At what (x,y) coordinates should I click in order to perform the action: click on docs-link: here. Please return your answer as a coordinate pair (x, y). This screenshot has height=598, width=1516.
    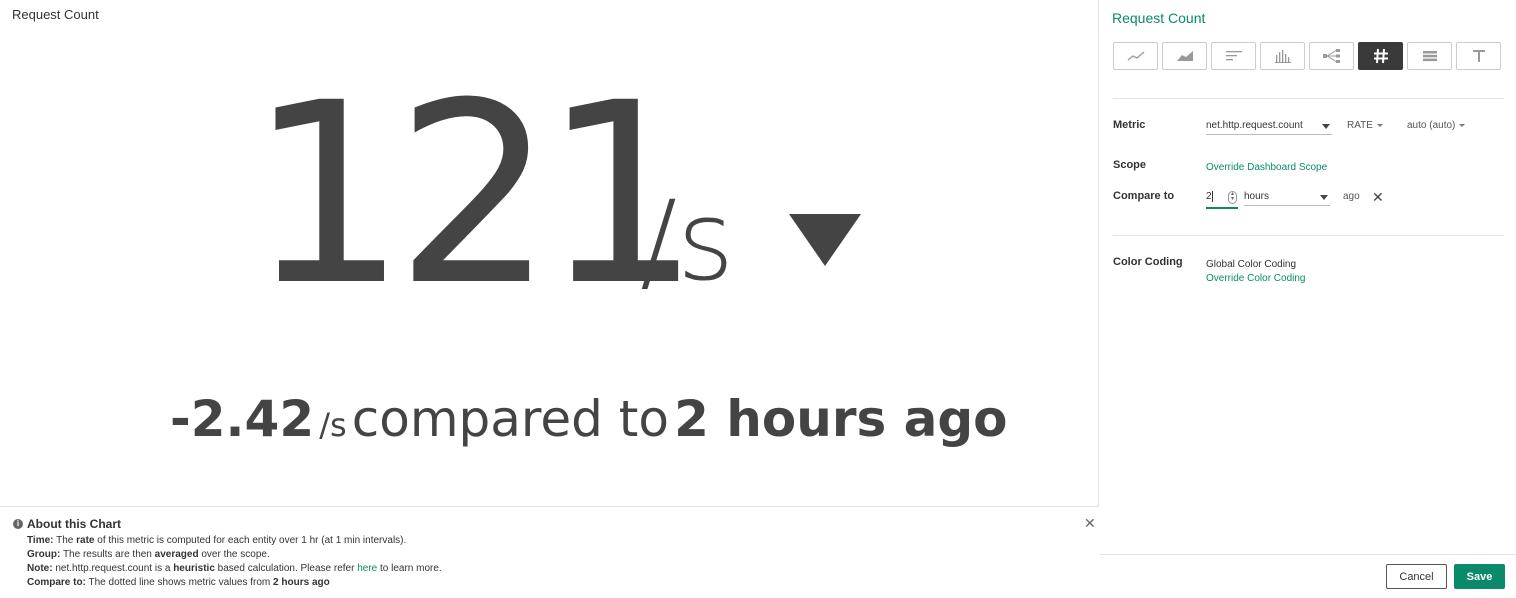
    Looking at the image, I should click on (367, 568).